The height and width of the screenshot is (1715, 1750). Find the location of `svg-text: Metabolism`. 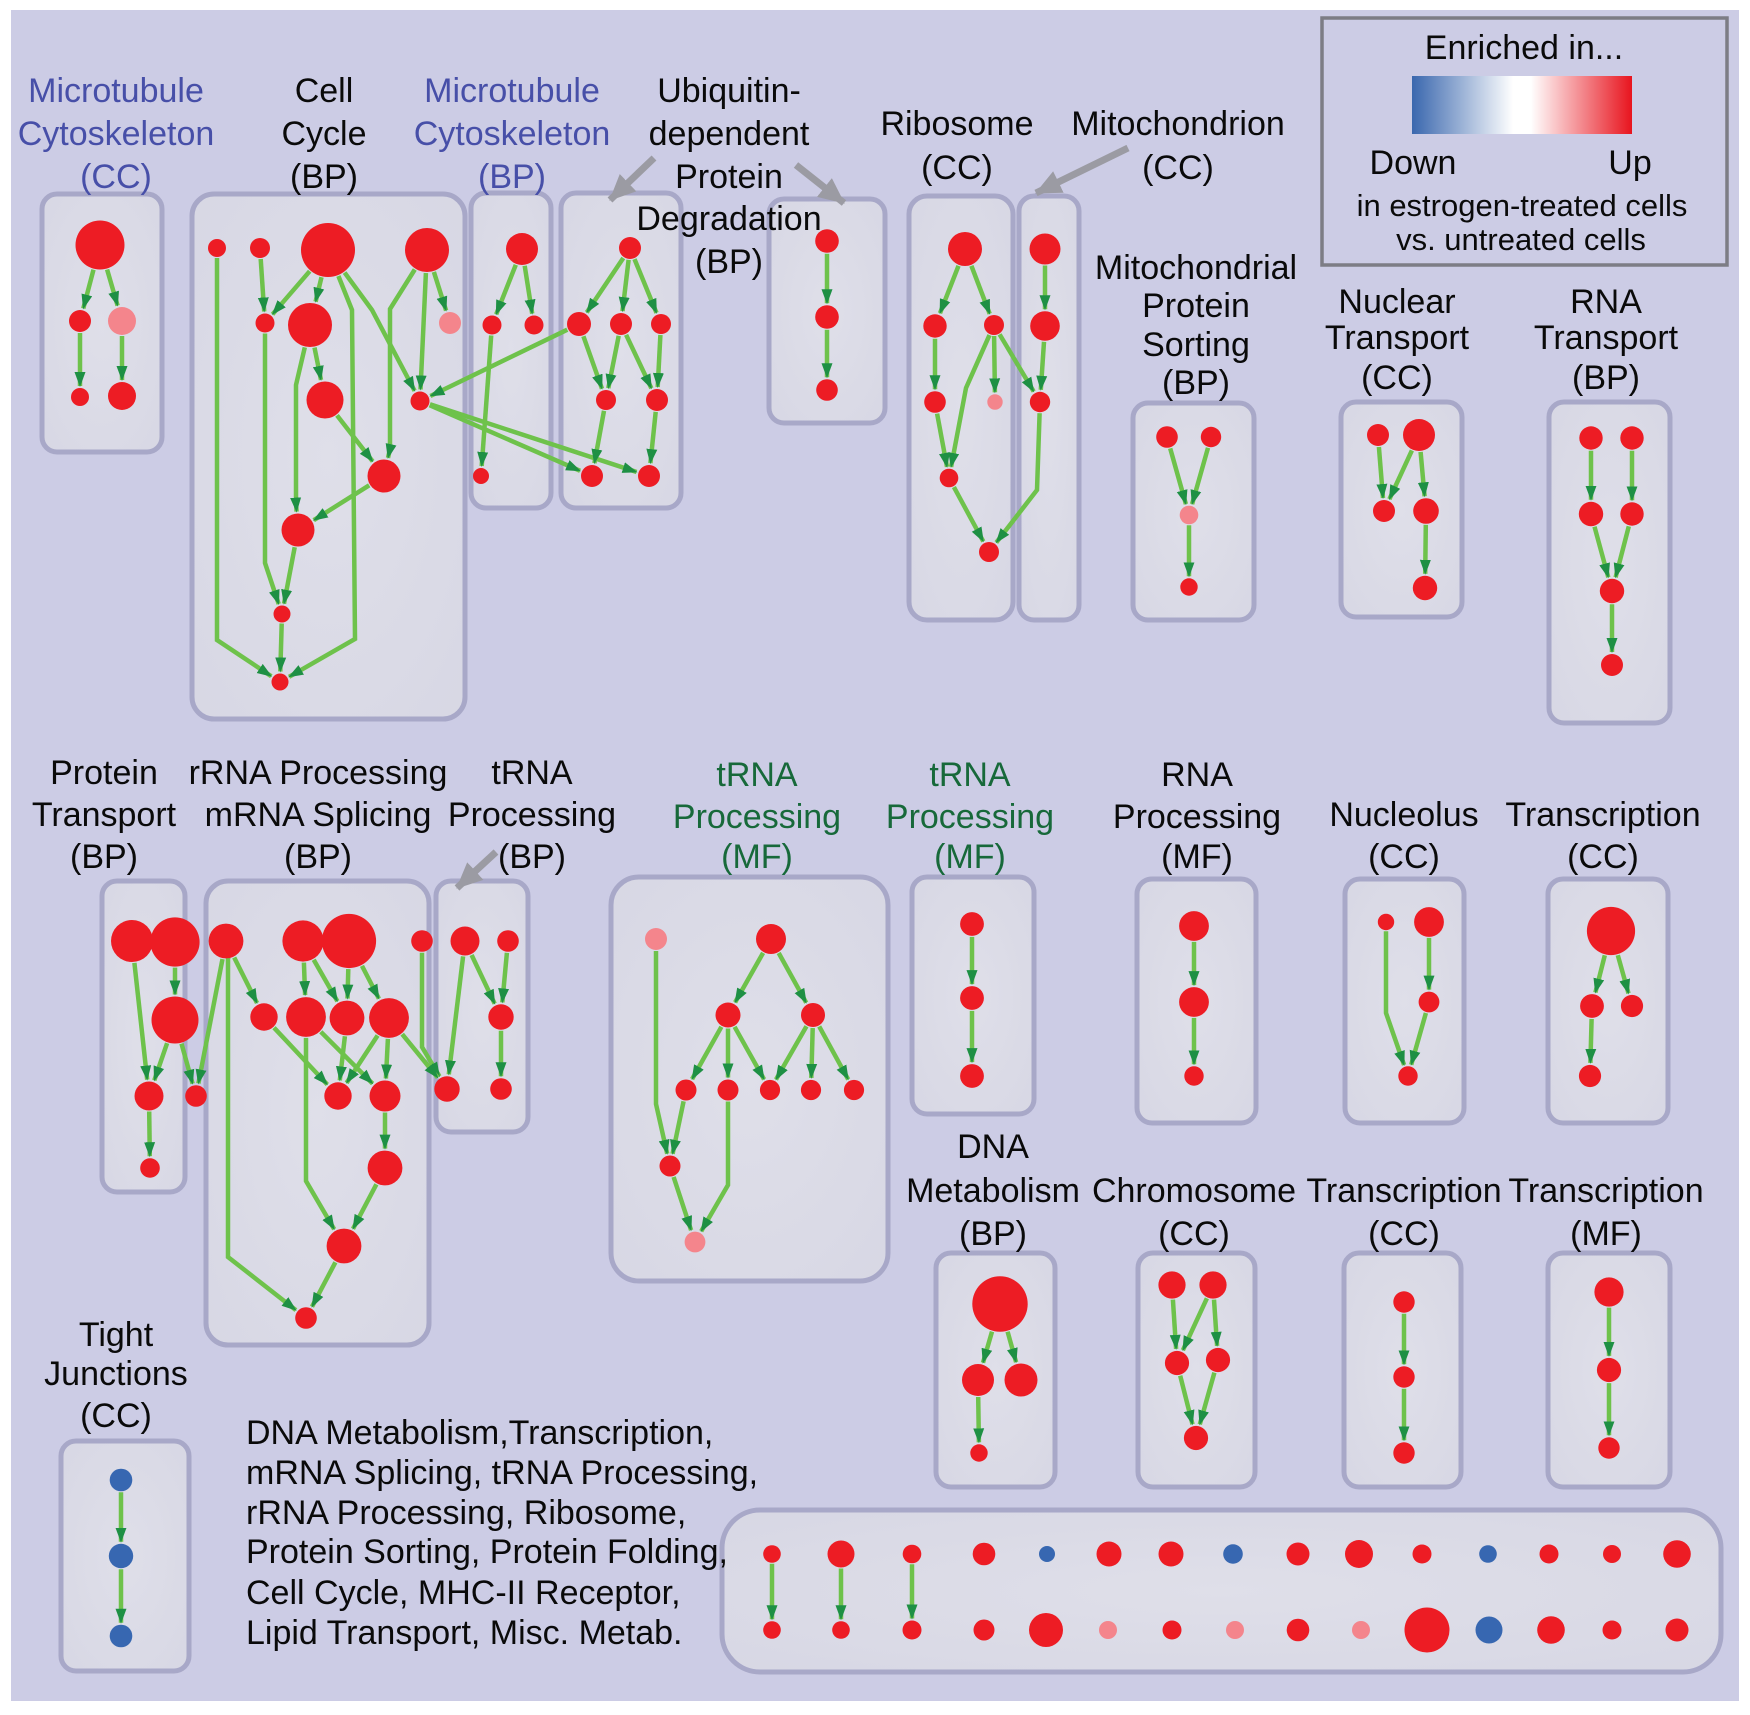

svg-text: Metabolism is located at coordinates (993, 1191).